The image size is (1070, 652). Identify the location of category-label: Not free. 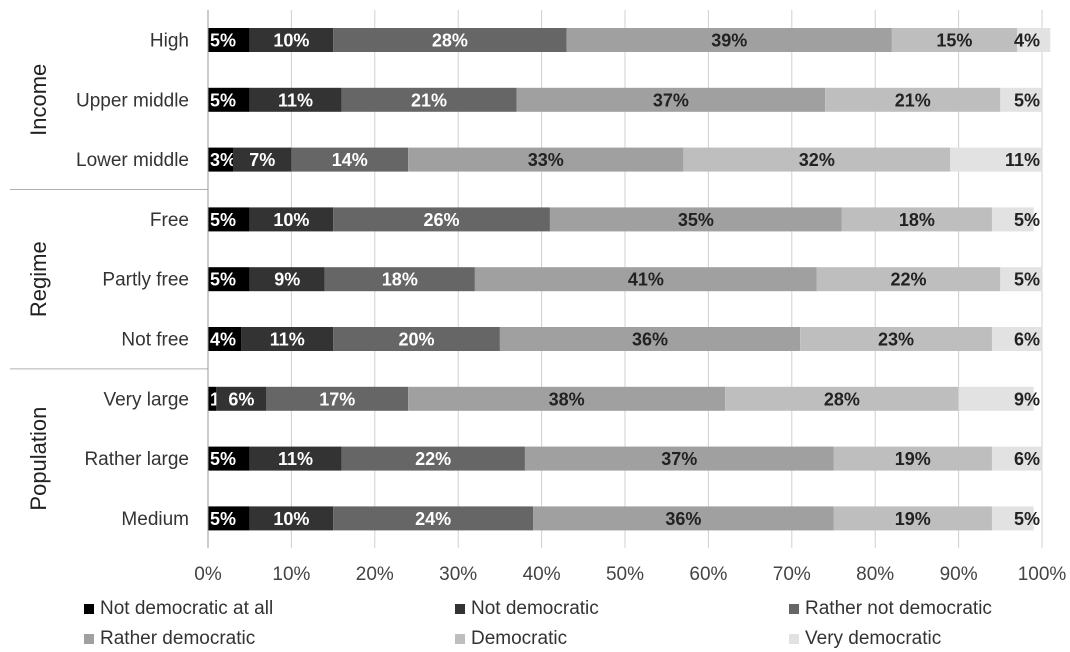
(155, 340).